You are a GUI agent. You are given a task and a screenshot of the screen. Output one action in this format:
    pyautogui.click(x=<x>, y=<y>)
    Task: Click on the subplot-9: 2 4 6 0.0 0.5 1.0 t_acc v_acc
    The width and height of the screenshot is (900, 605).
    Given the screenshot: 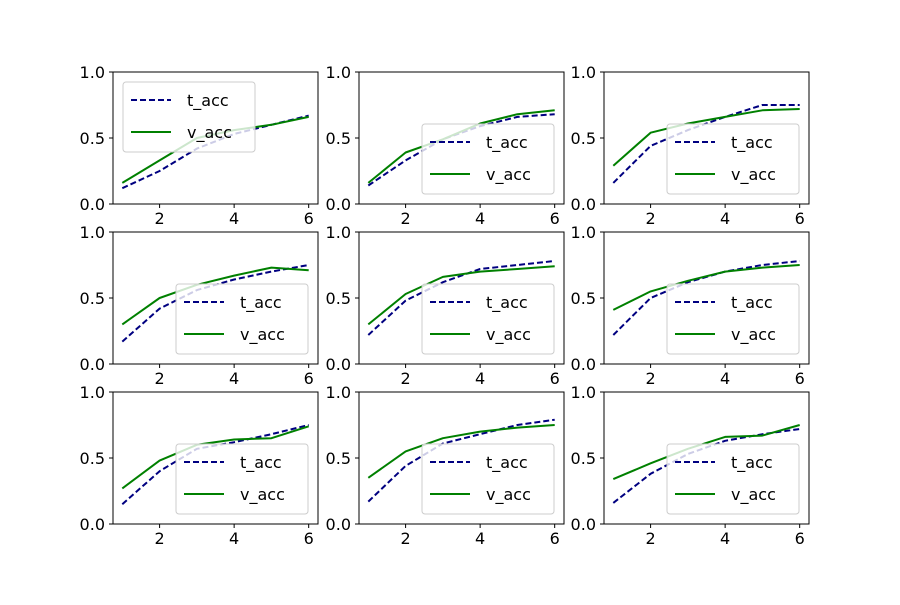 What is the action you would take?
    pyautogui.click(x=690, y=465)
    